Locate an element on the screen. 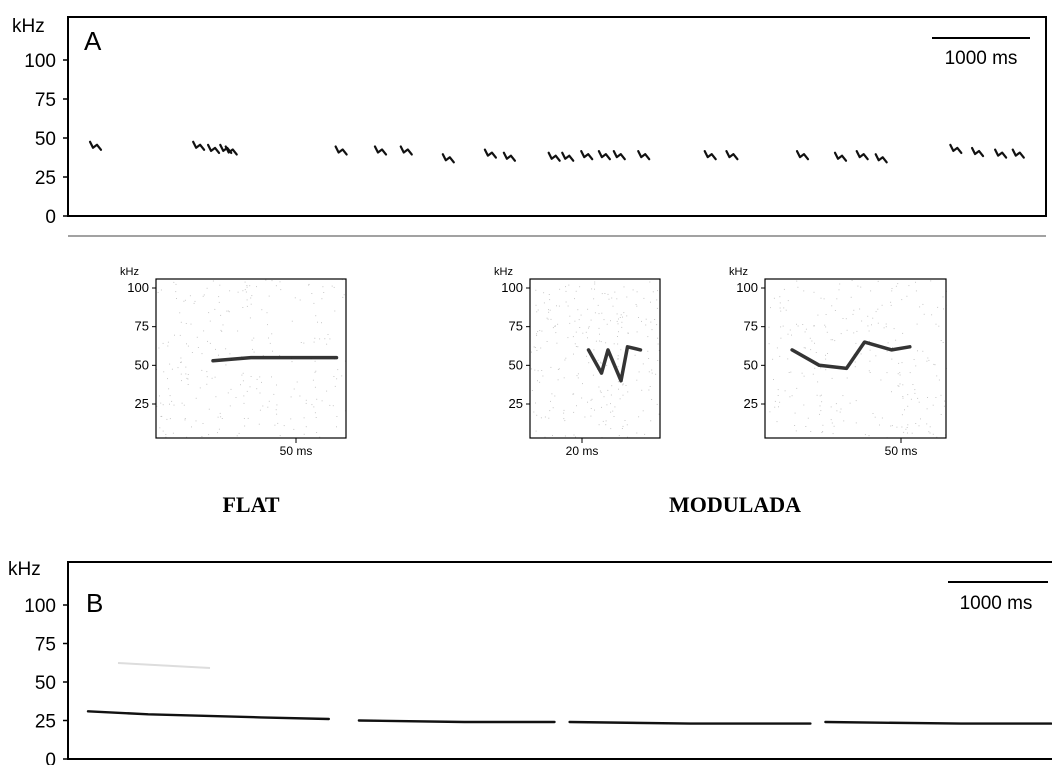 This screenshot has height=765, width=1052. spectrogram-flat-noise is located at coordinates (251, 358).